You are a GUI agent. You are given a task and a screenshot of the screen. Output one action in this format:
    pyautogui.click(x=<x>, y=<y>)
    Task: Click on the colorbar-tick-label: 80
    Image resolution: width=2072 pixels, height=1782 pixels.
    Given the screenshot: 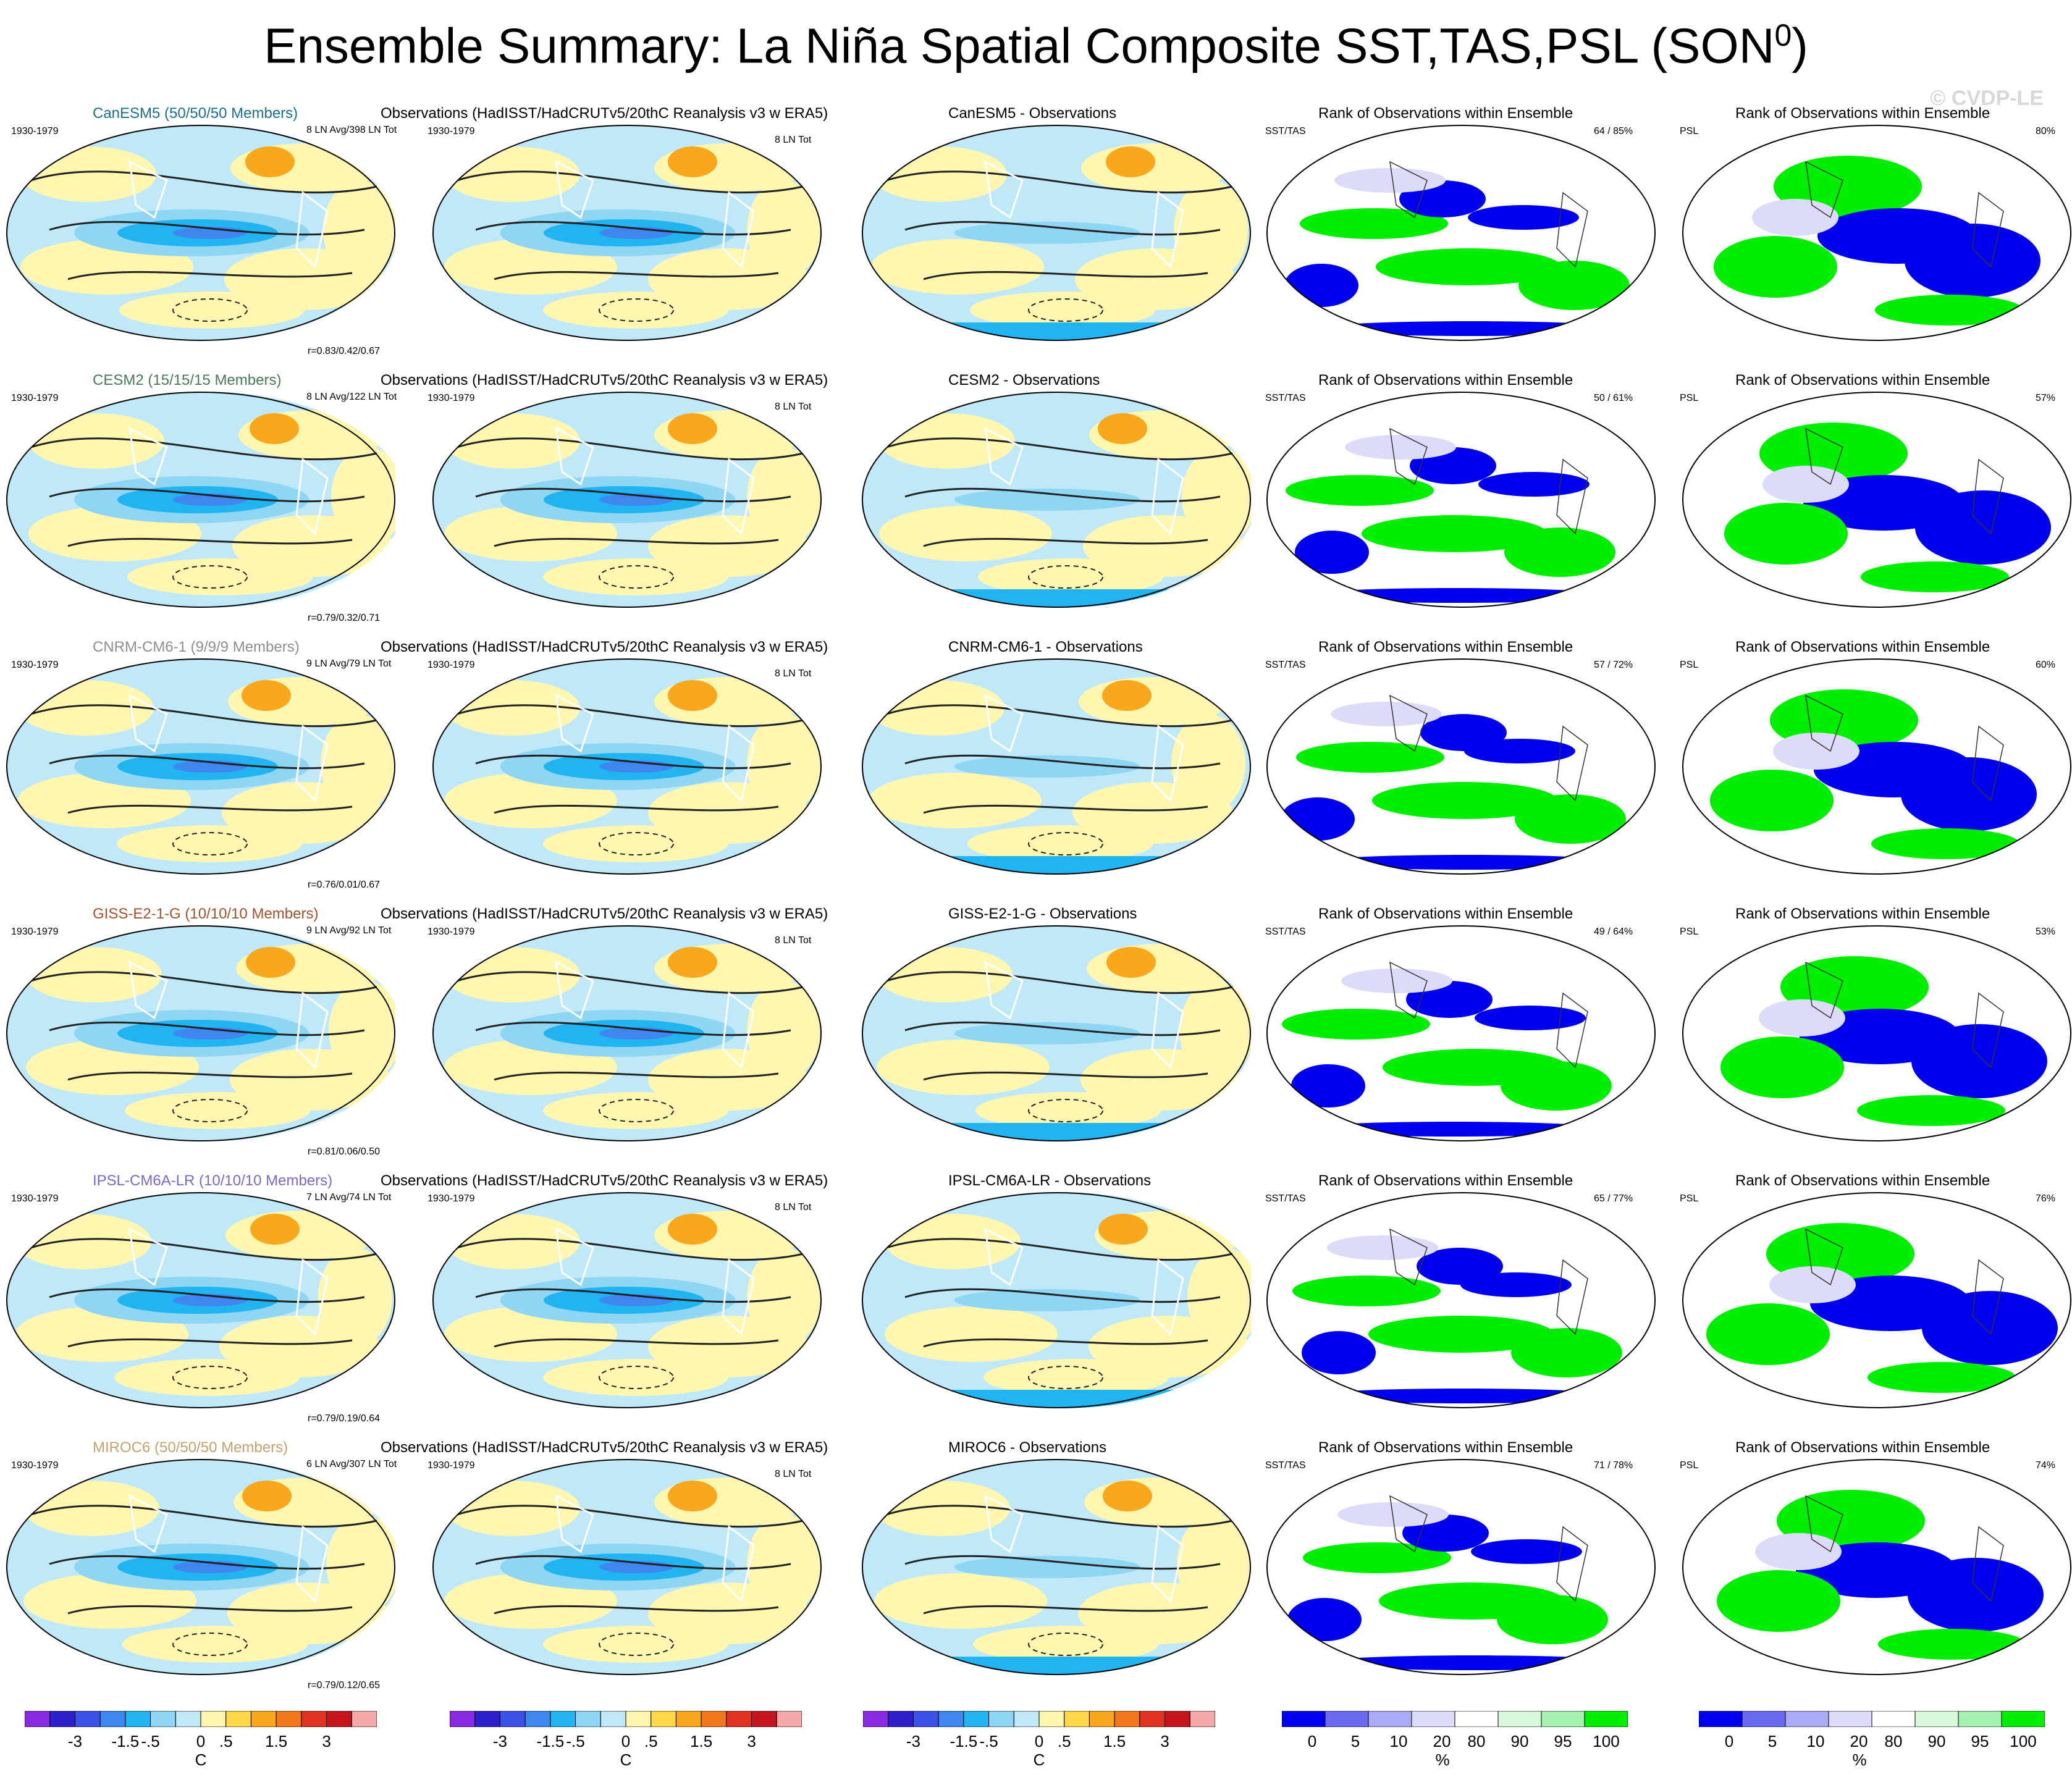 What is the action you would take?
    pyautogui.click(x=1477, y=1741)
    